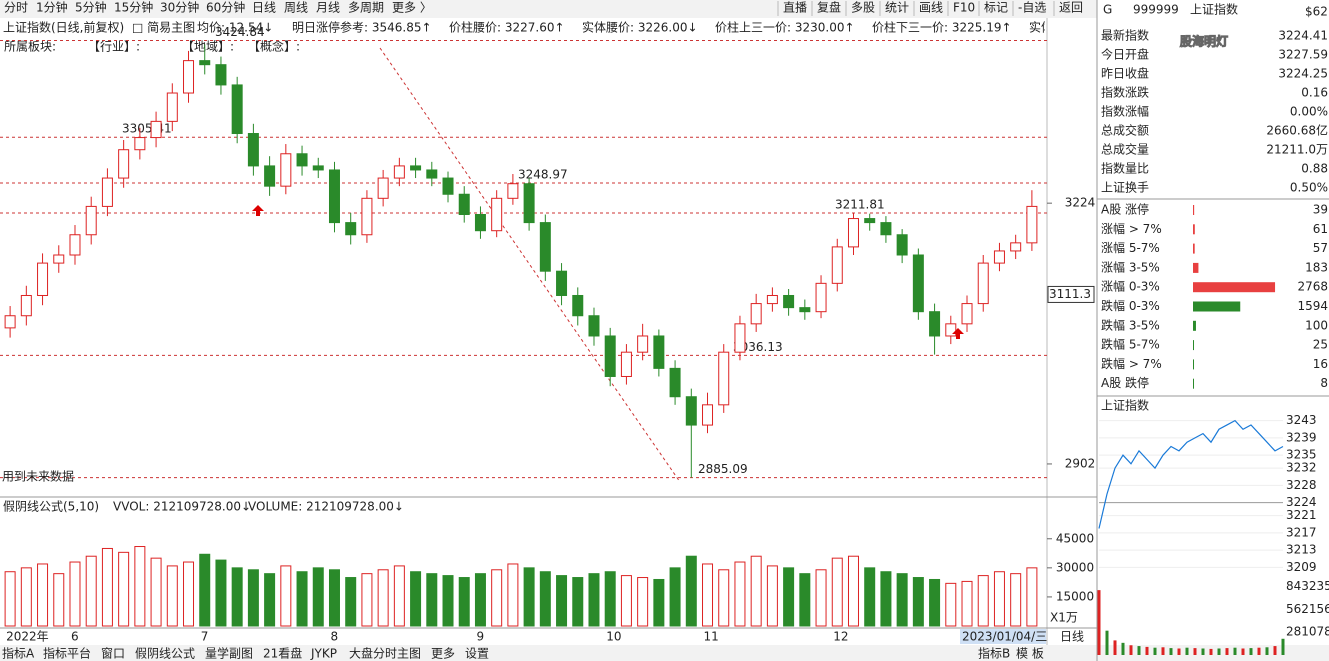 The width and height of the screenshot is (1329, 661). Describe the element at coordinates (1071, 8) in the screenshot. I see `toolbar-action: 返回` at that location.